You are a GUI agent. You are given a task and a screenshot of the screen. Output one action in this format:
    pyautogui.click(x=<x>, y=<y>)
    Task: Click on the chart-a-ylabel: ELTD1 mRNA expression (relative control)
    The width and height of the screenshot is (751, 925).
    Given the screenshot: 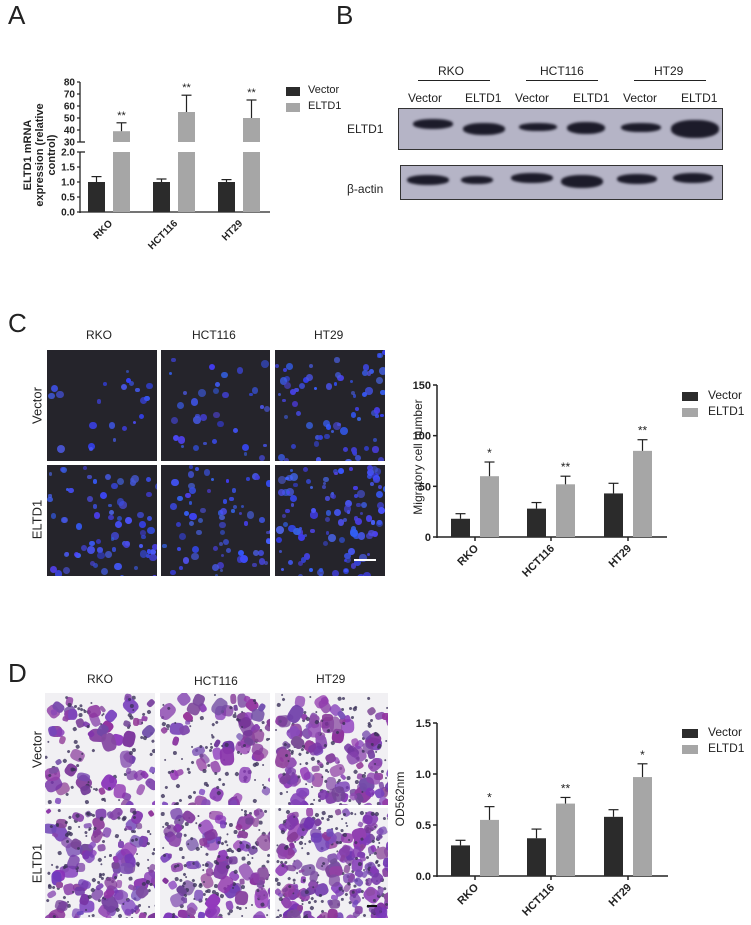 What is the action you would take?
    pyautogui.click(x=40, y=155)
    